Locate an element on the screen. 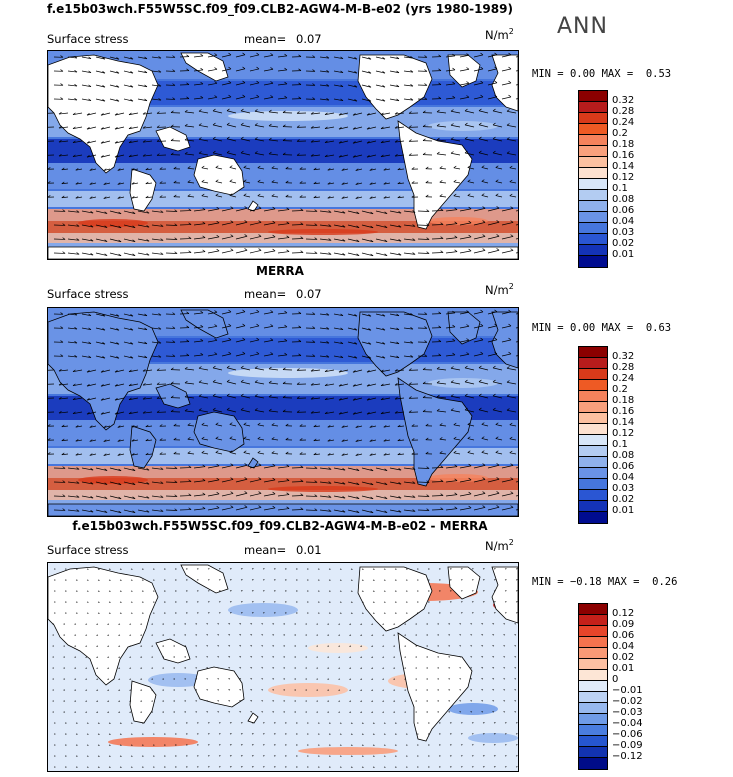 This screenshot has height=777, width=733. panel1-units: N/m2 is located at coordinates (499, 34).